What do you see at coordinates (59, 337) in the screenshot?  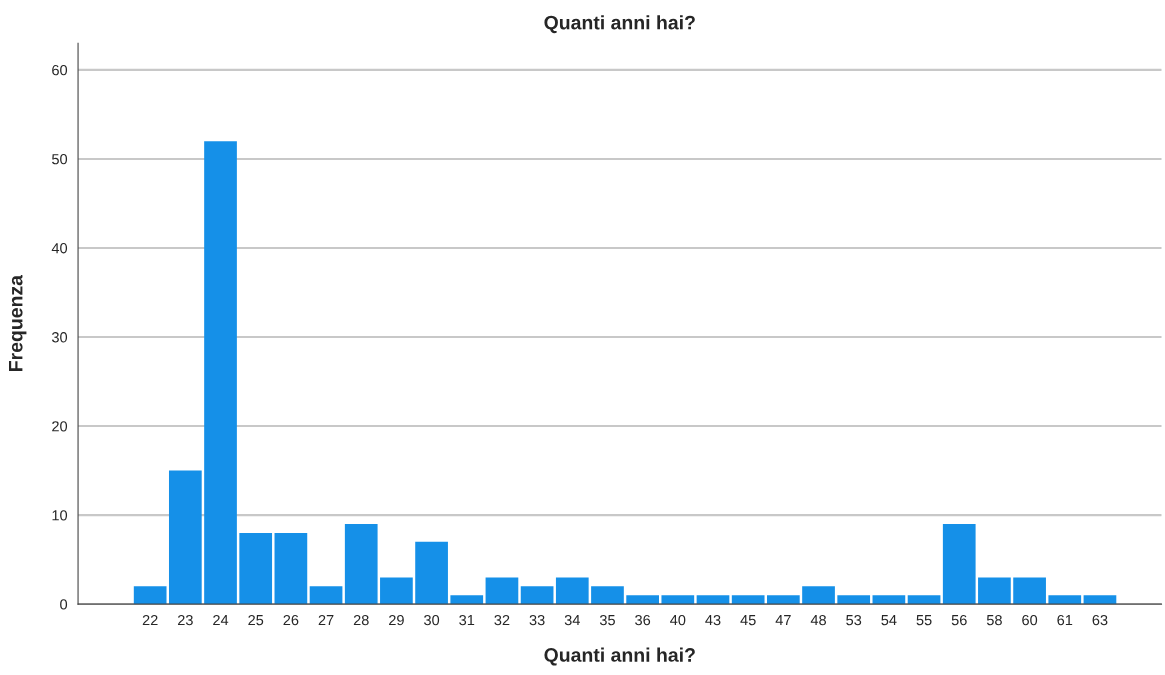 I see `y-tick-label: 30` at bounding box center [59, 337].